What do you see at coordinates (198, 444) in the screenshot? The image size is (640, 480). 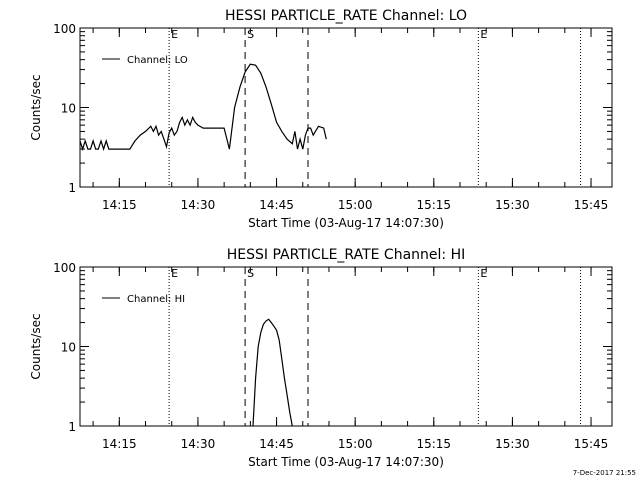 I see `panel2-x-tick-label: 14:30` at bounding box center [198, 444].